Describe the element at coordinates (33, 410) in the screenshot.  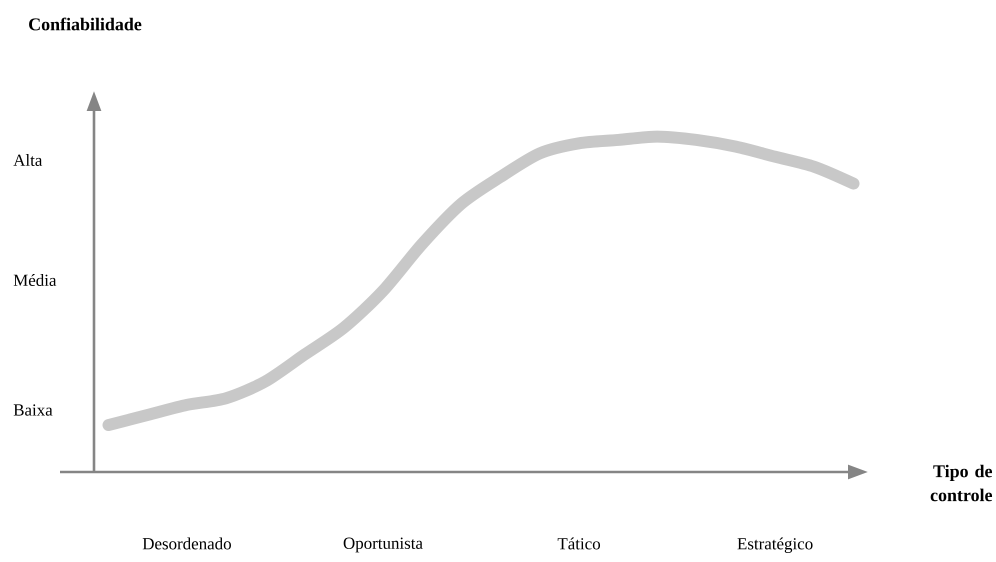
I see `text: Baixa` at that location.